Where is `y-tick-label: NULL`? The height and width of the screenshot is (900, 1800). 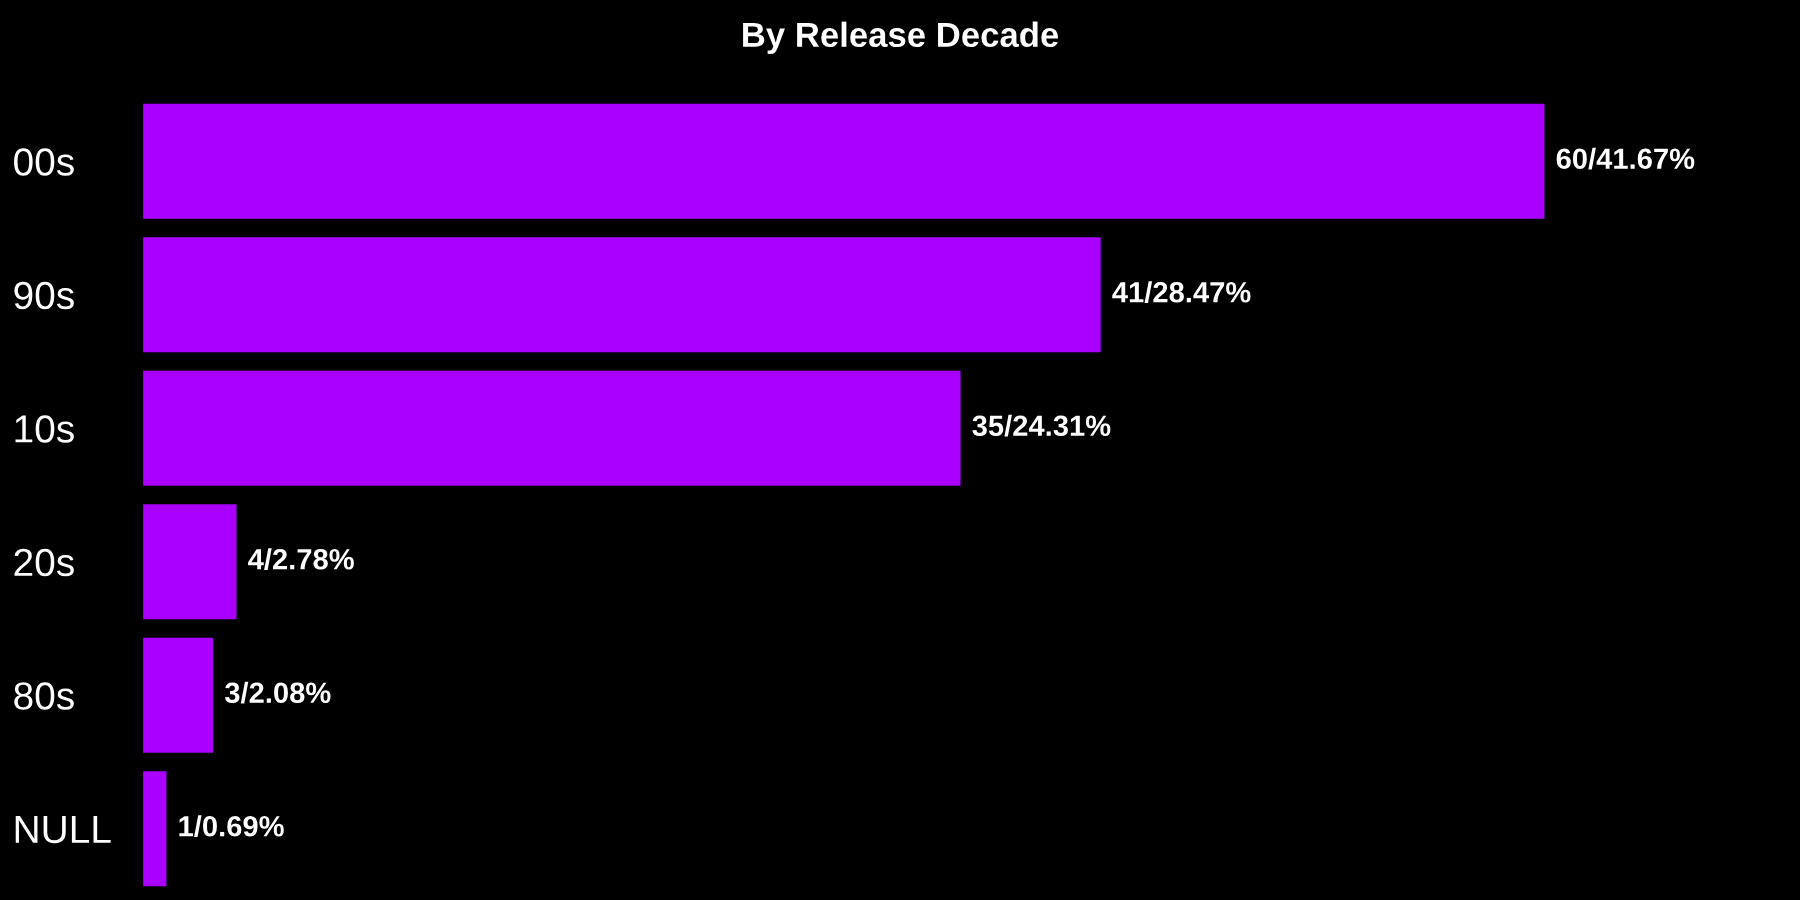 y-tick-label: NULL is located at coordinates (63, 830).